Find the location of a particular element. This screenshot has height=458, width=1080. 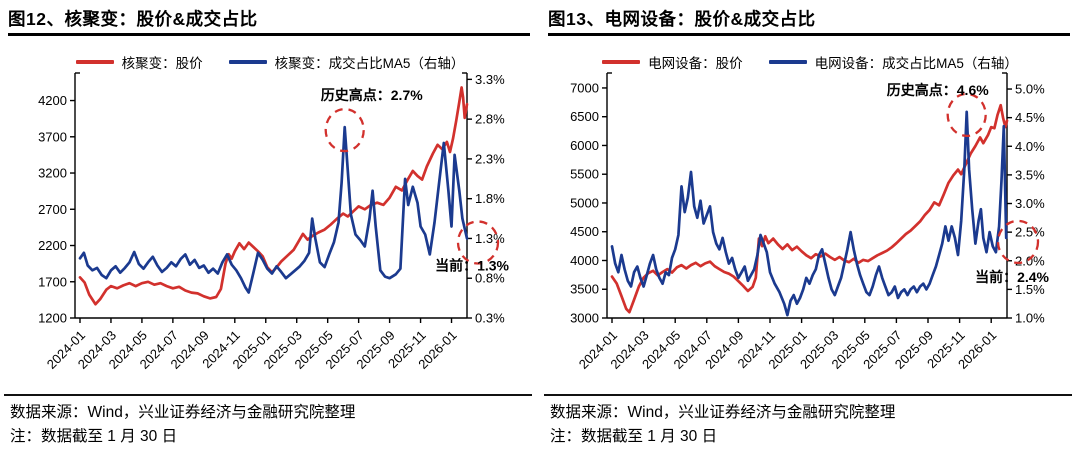

svg-text: 6000 is located at coordinates (584, 145).